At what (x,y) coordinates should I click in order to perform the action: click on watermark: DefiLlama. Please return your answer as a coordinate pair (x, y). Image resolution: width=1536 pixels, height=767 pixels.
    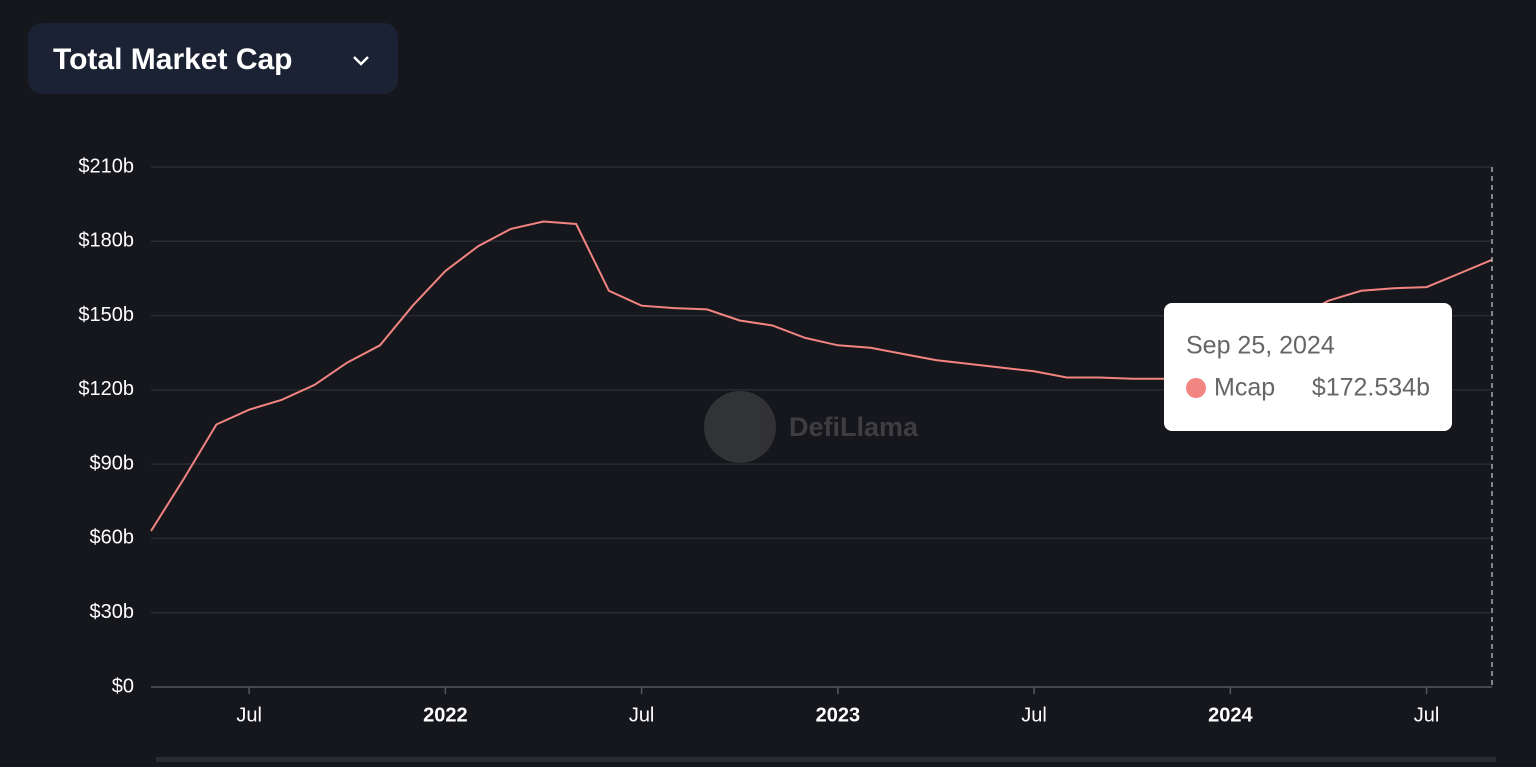
    Looking at the image, I should click on (811, 427).